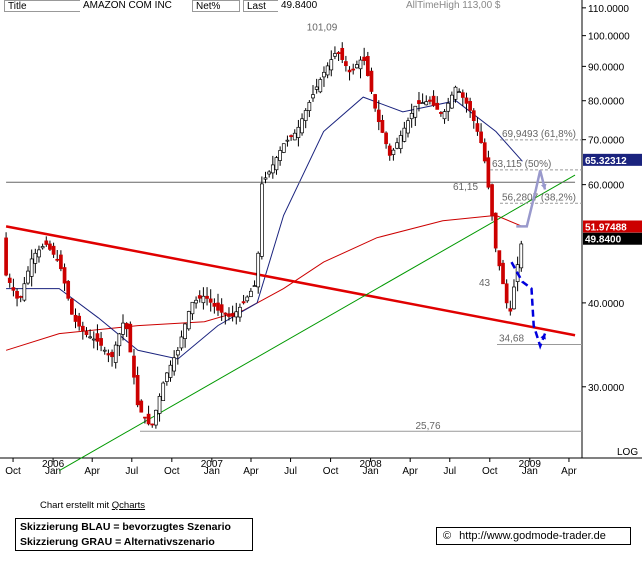 This screenshot has width=642, height=568. Describe the element at coordinates (125, 527) in the screenshot. I see `legend-blue: Skizzierung BLAU = bevorzugtes Szenario` at that location.